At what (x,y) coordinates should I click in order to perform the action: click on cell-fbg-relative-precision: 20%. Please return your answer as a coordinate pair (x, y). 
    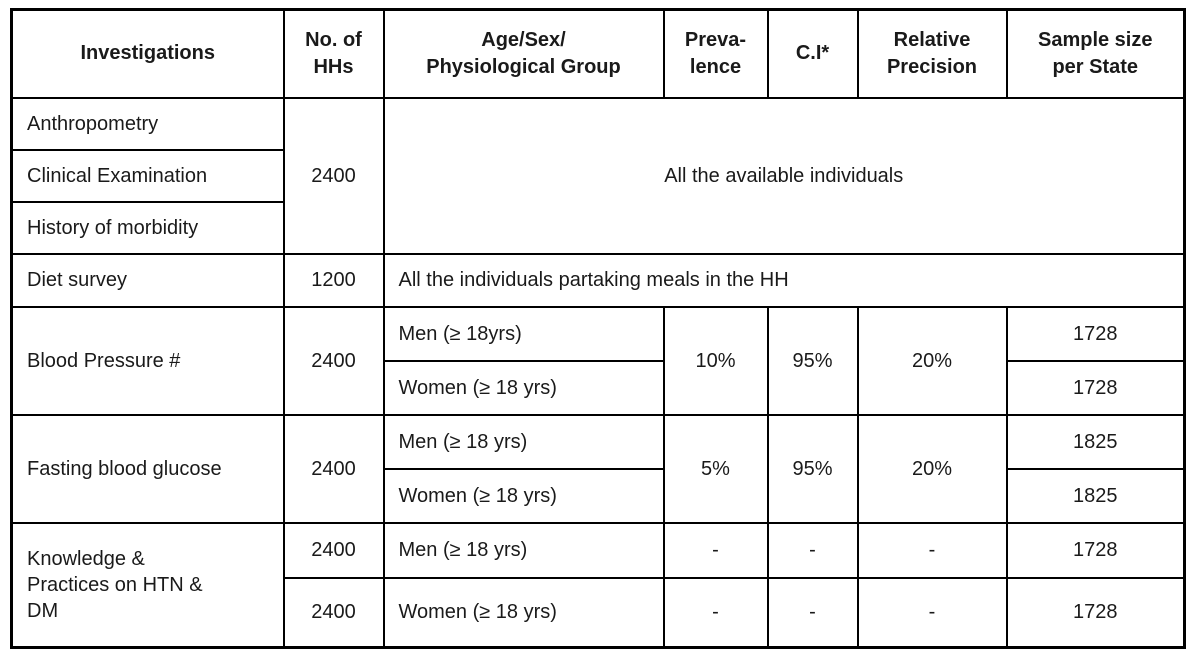
    Looking at the image, I should click on (932, 468).